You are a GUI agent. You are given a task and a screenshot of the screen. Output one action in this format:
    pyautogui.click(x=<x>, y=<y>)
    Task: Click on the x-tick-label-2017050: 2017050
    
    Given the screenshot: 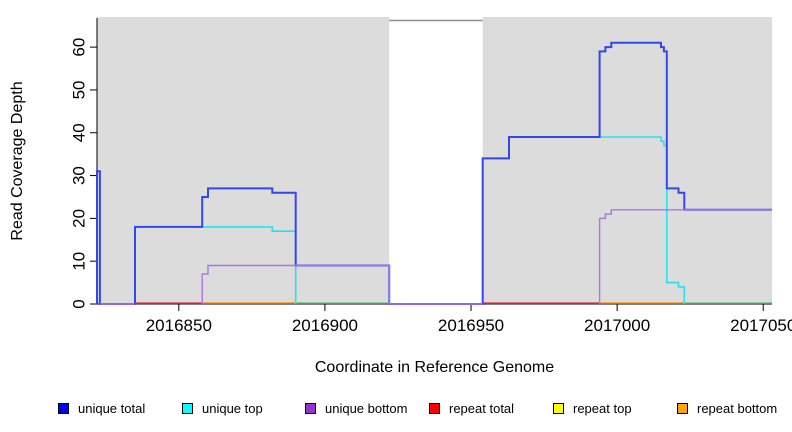 What is the action you would take?
    pyautogui.click(x=761, y=325)
    